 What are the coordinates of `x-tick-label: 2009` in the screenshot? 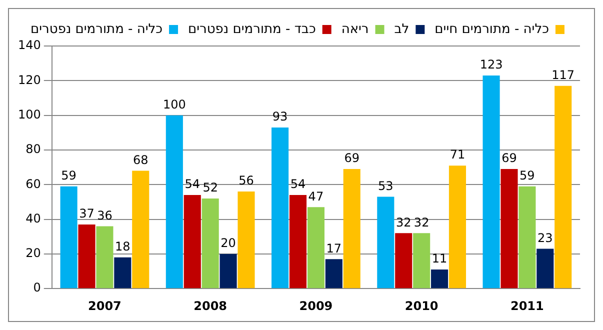 It's located at (316, 305).